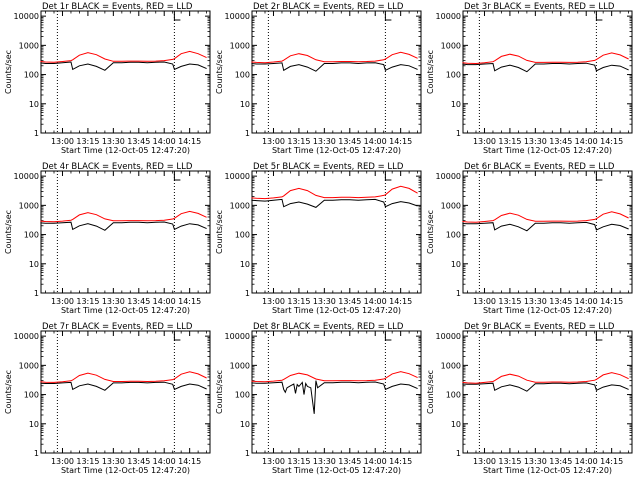 Image resolution: width=640 pixels, height=480 pixels. What do you see at coordinates (117, 7) in the screenshot?
I see `chart-title: Det 1r BLACK = Events, RED = LLD` at bounding box center [117, 7].